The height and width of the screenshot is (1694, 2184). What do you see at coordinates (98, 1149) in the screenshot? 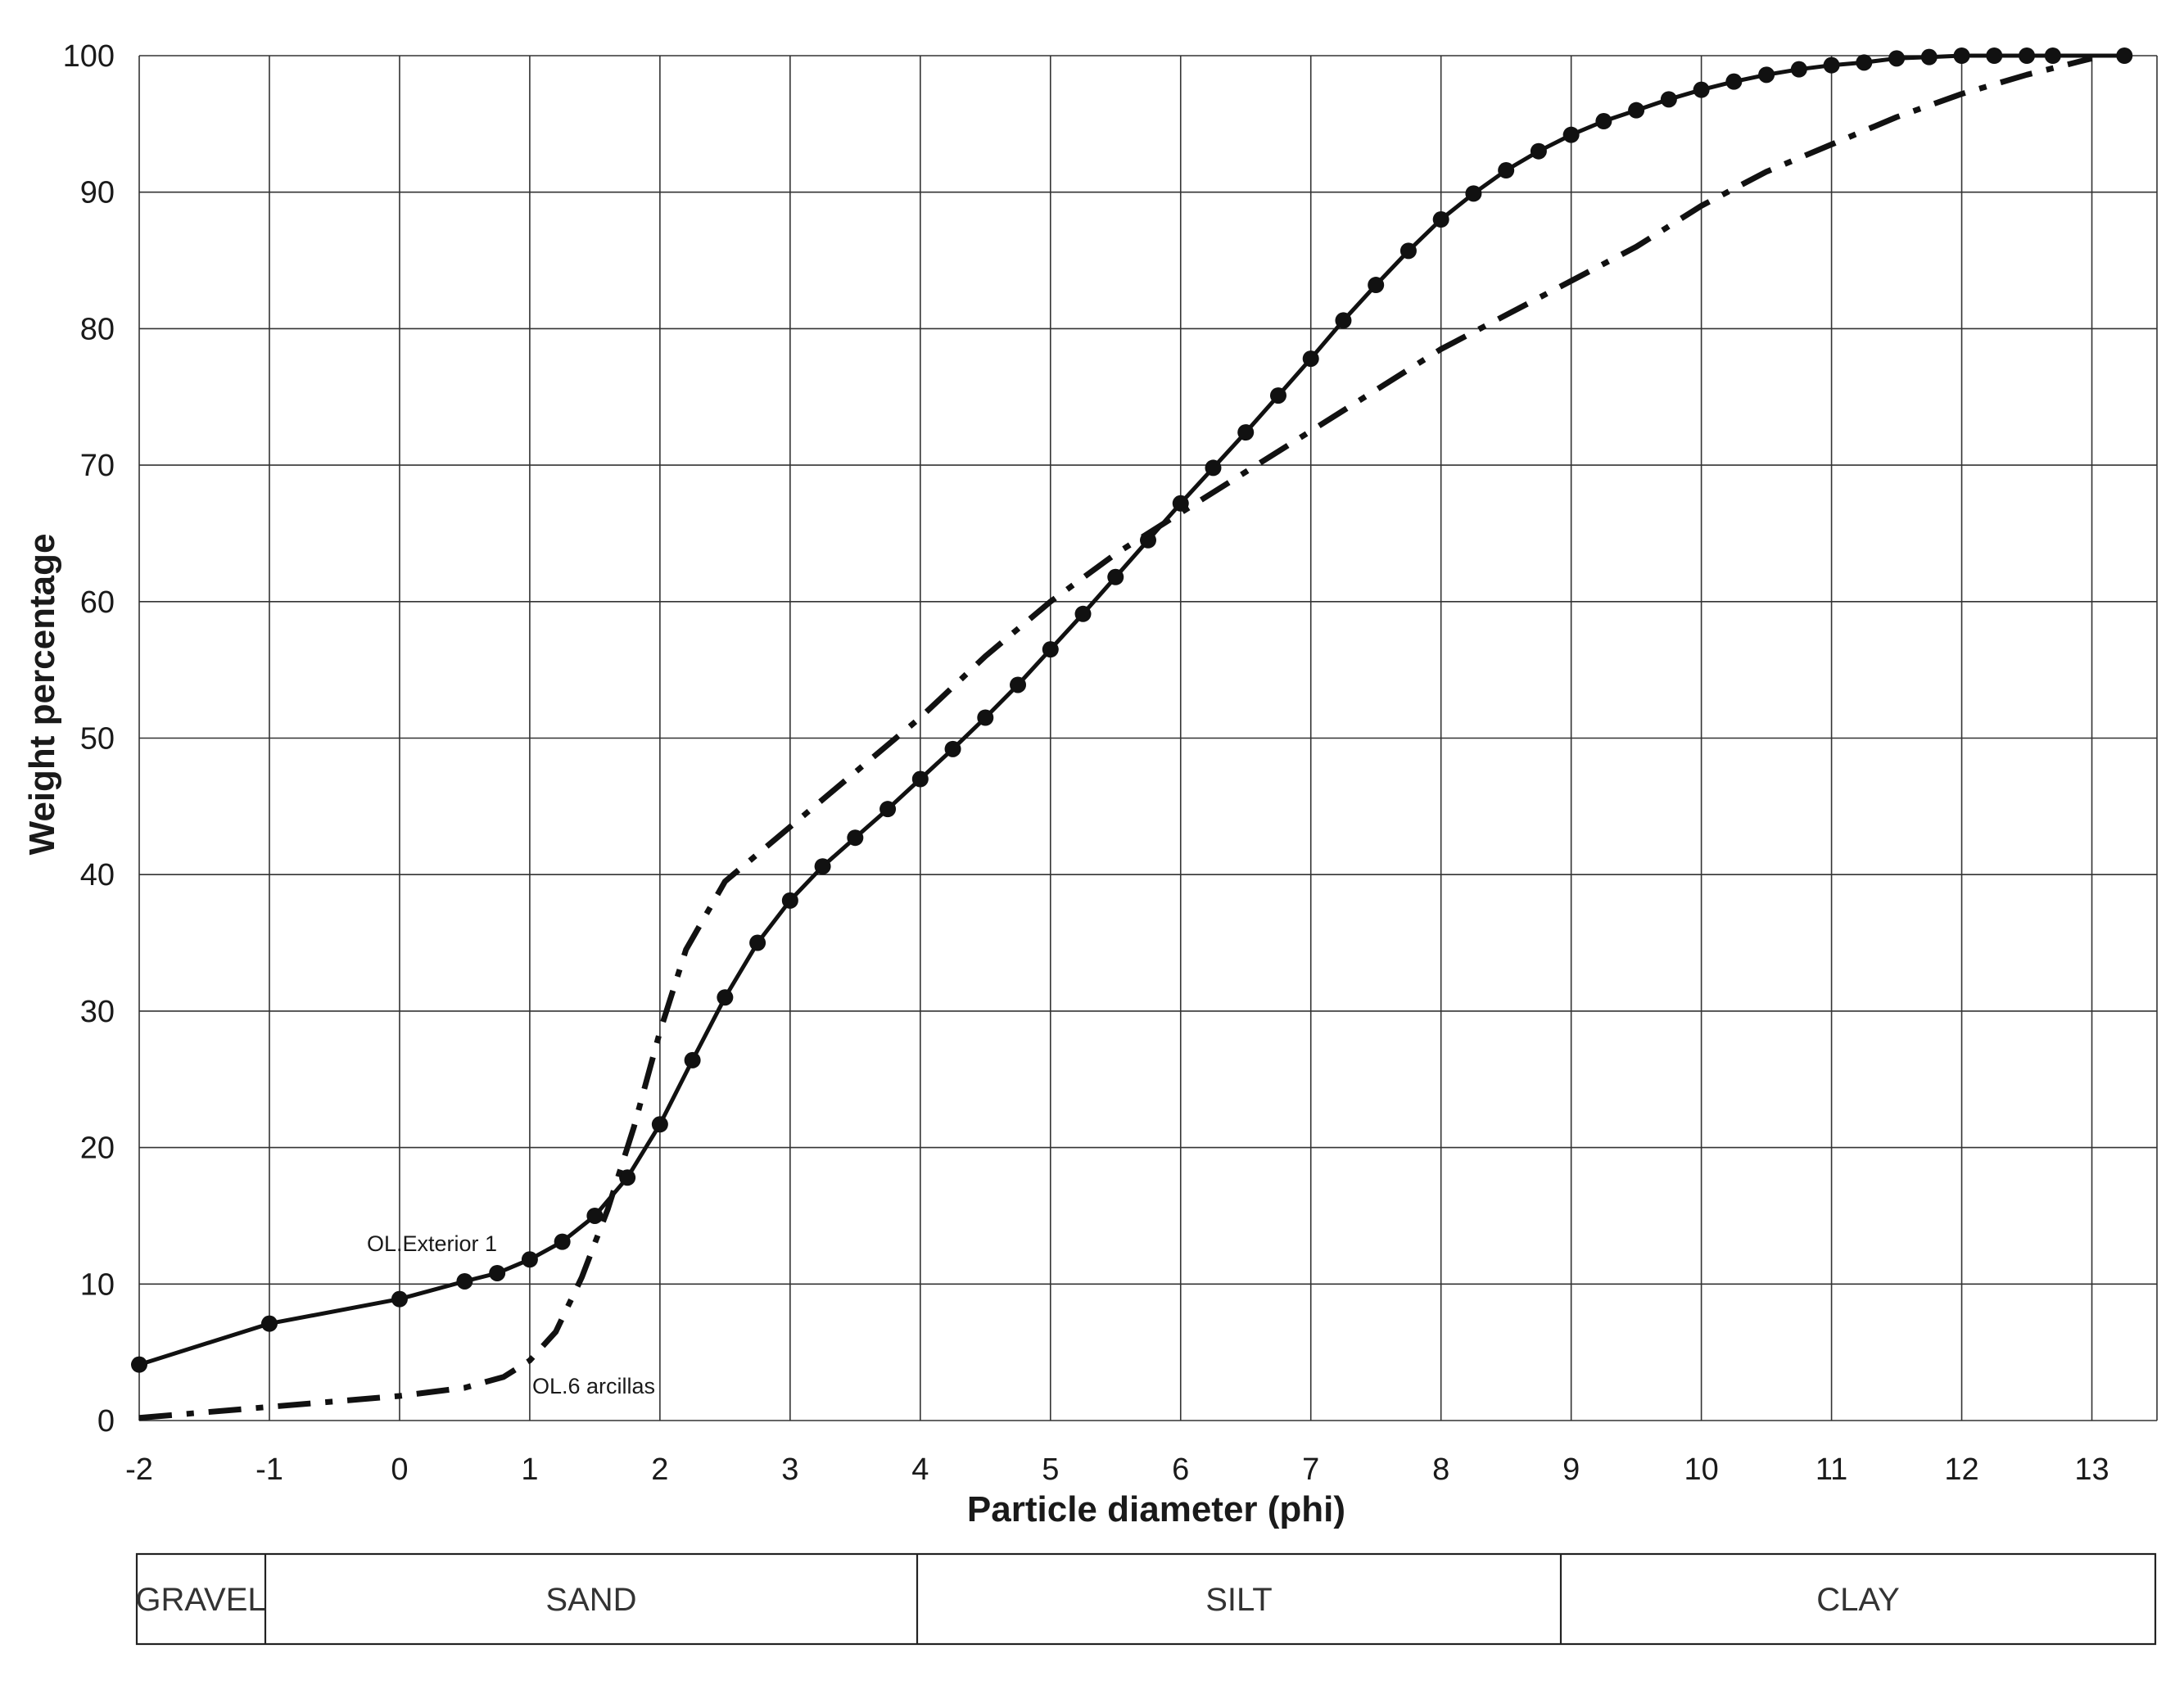
I see `y-tick-label: 20` at bounding box center [98, 1149].